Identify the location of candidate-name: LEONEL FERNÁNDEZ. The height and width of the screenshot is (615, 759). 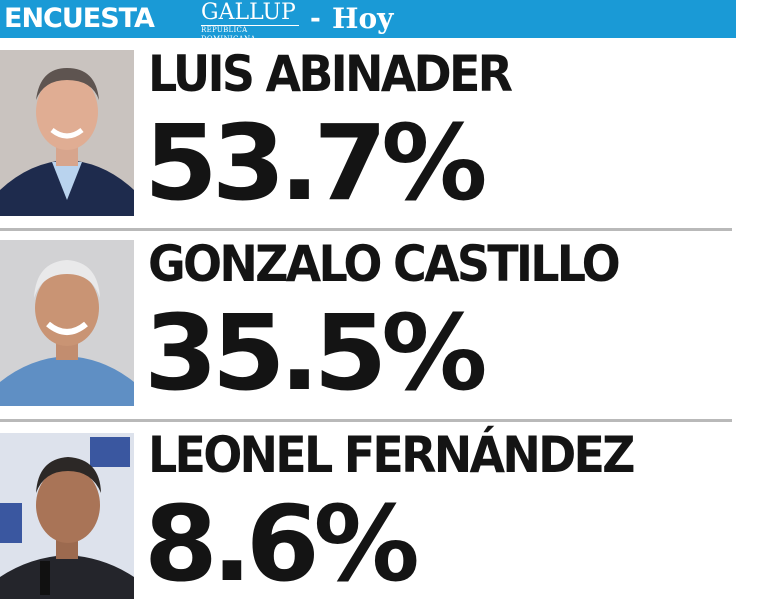
(392, 455).